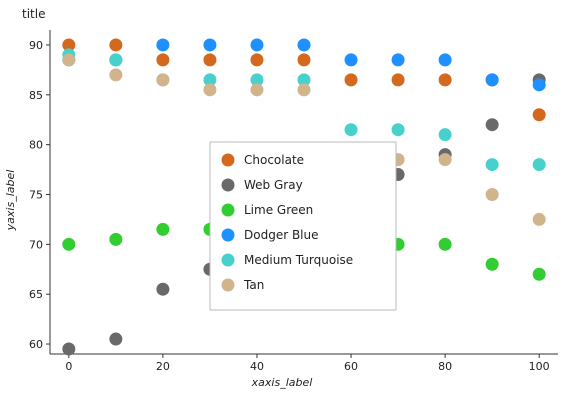 Image resolution: width=564 pixels, height=400 pixels. Describe the element at coordinates (298, 260) in the screenshot. I see `legend-label: Medium Turquoise` at that location.